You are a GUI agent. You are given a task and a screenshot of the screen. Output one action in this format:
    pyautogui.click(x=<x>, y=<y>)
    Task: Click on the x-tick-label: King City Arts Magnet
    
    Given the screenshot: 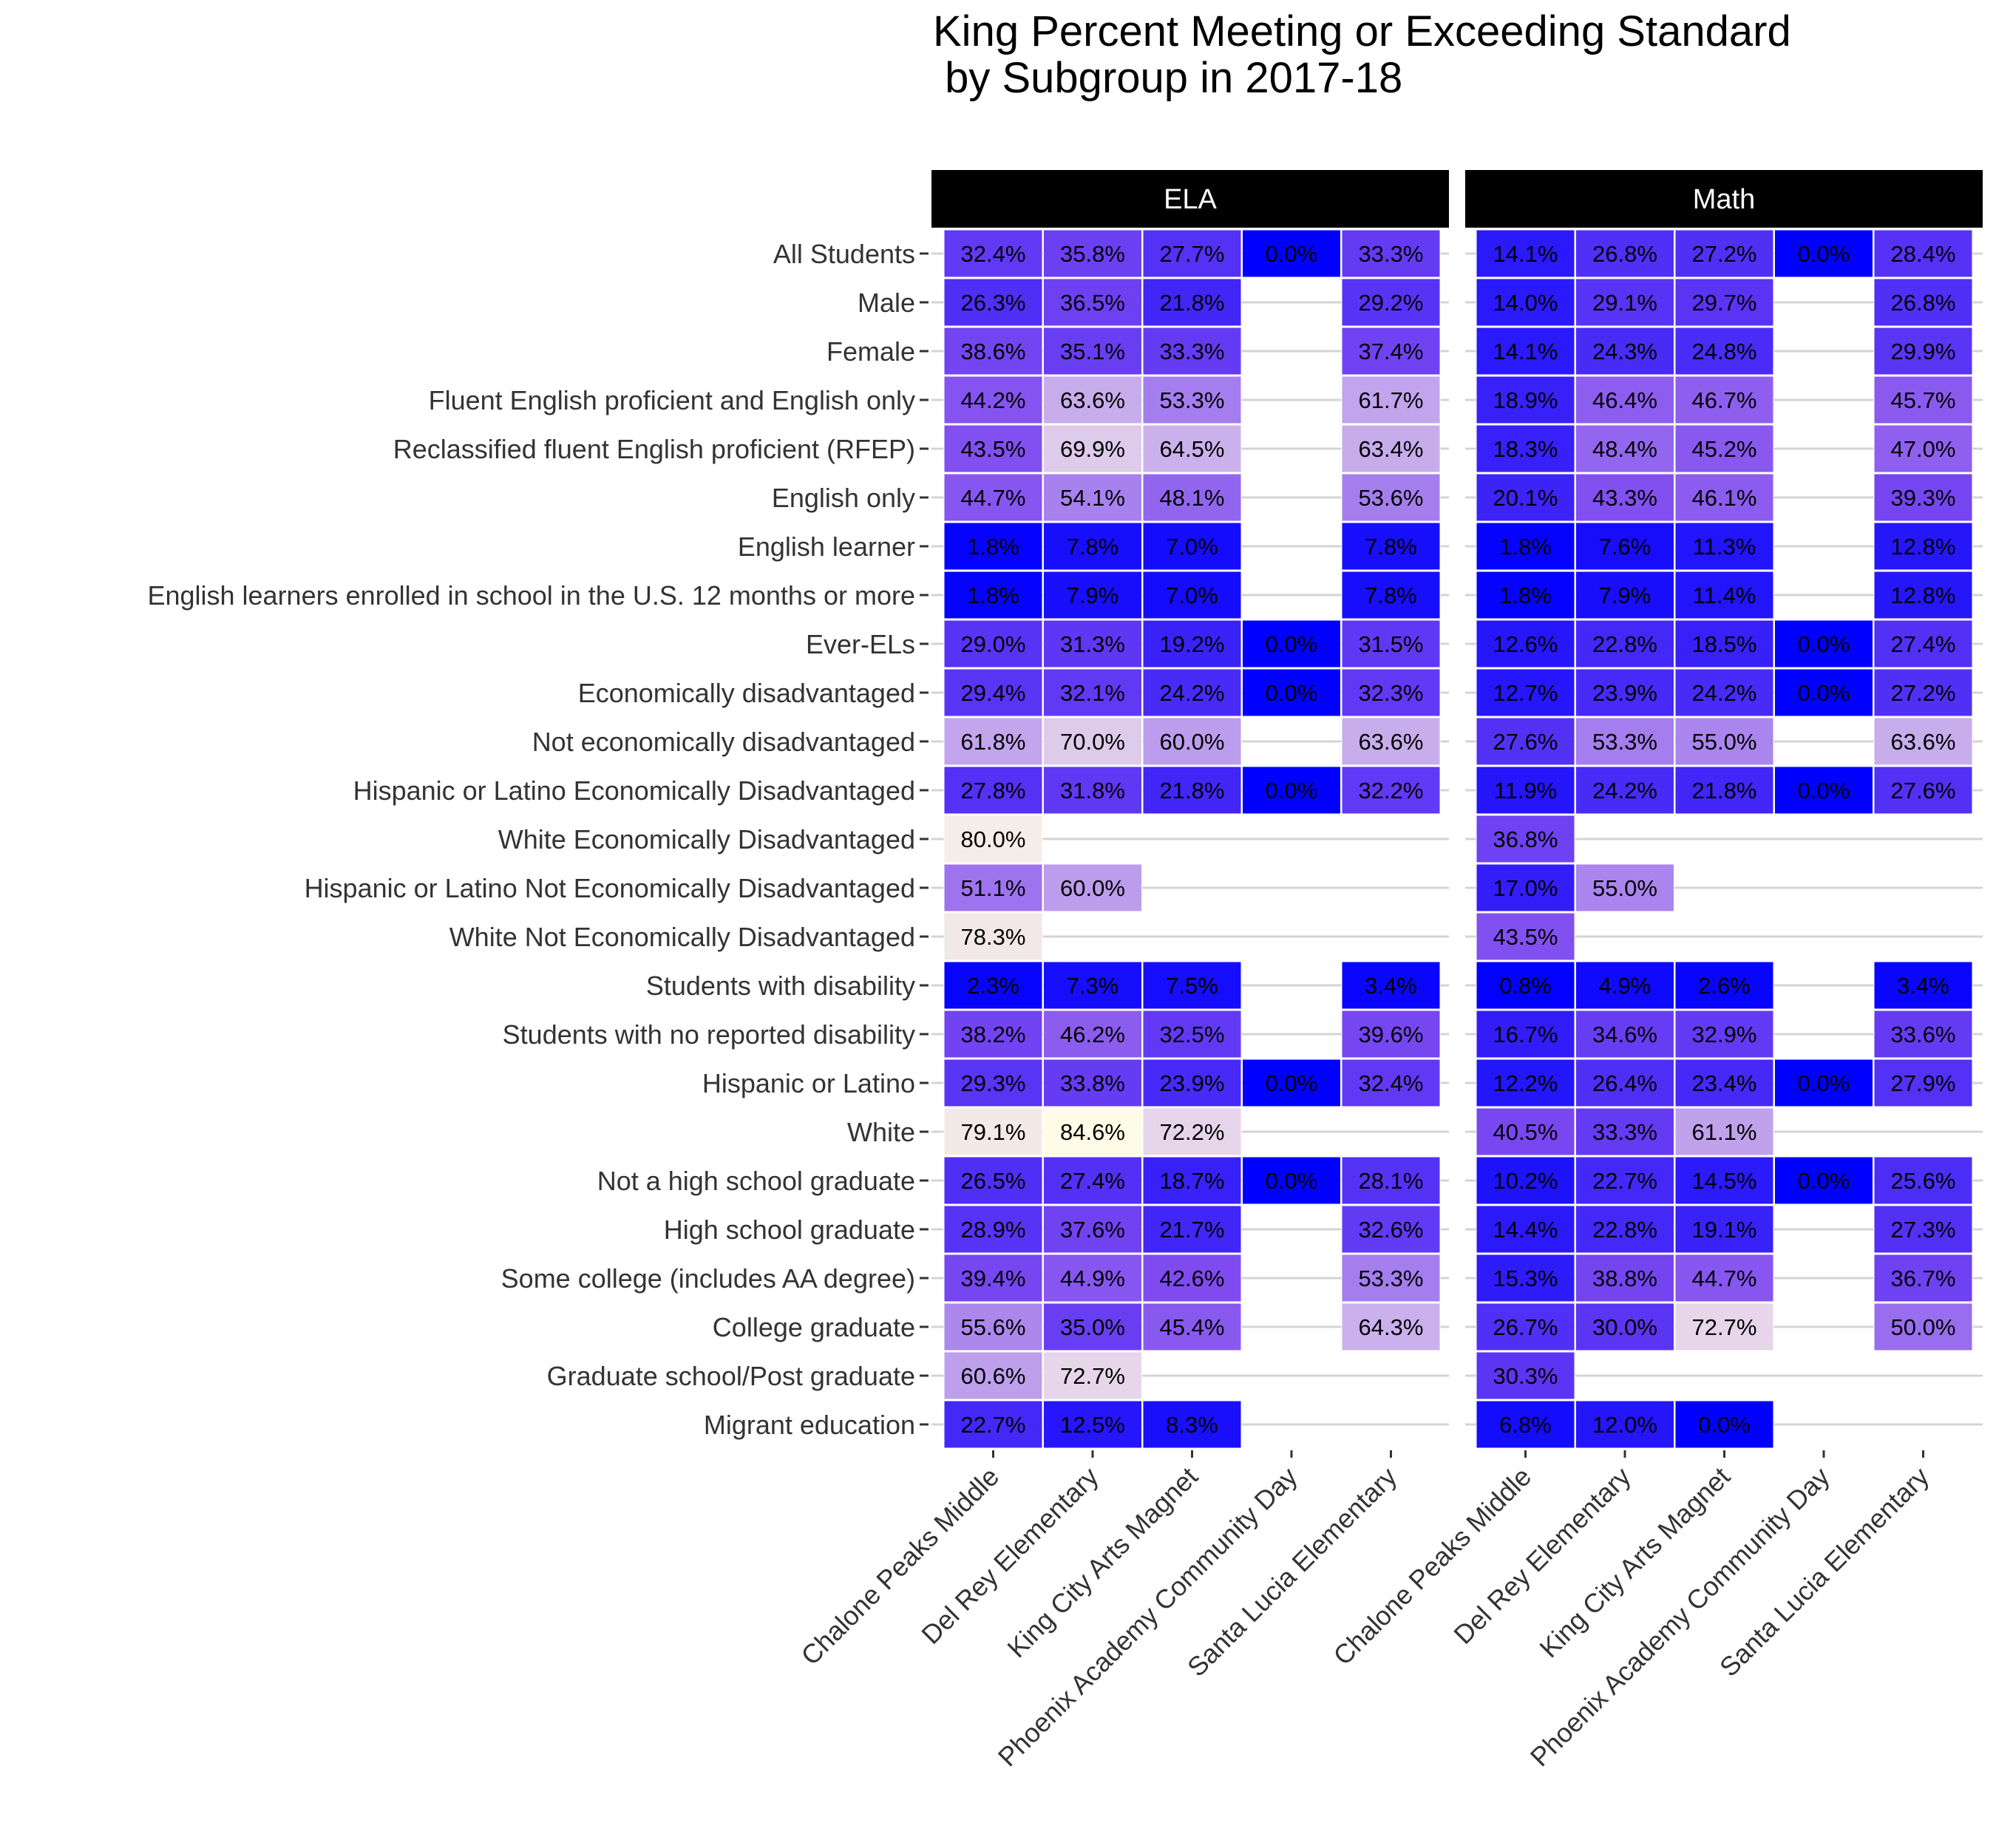 What is the action you would take?
    pyautogui.click(x=1634, y=1563)
    